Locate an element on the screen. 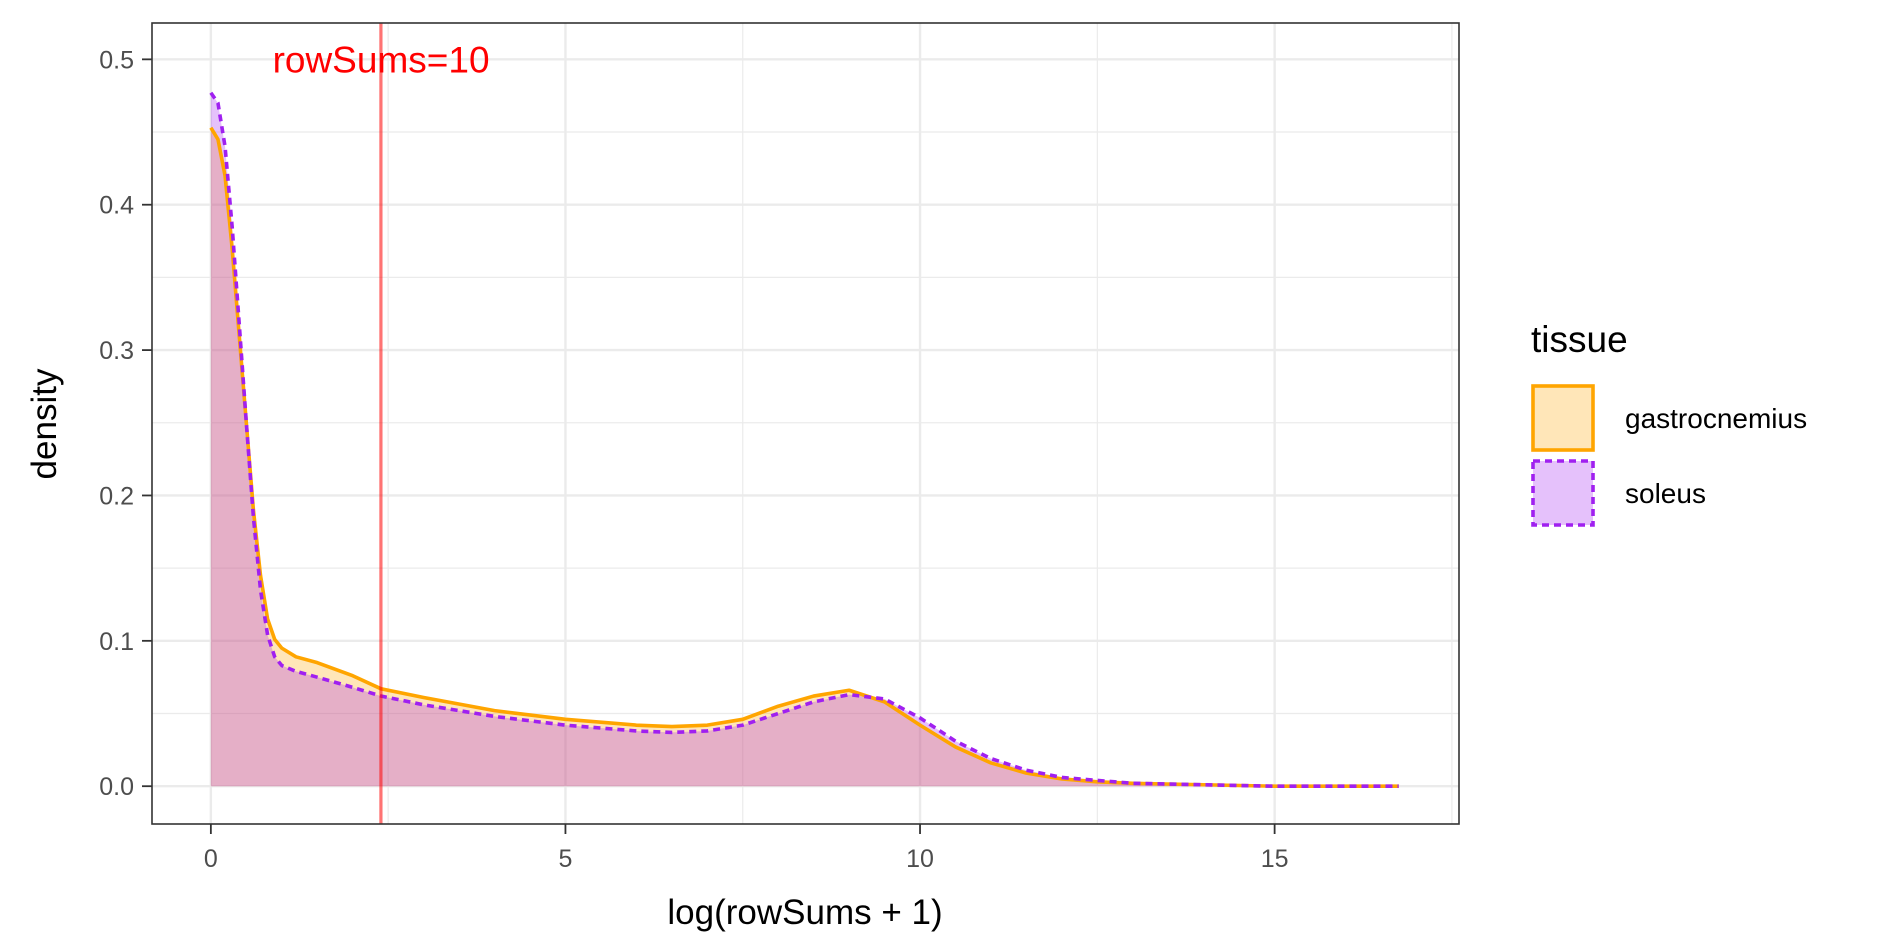  y-tick-label: 0.1 is located at coordinates (116, 642).